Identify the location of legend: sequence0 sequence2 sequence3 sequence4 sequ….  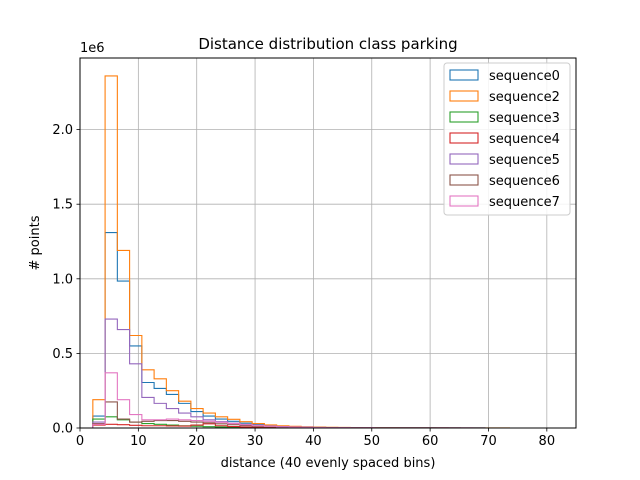
(507, 139).